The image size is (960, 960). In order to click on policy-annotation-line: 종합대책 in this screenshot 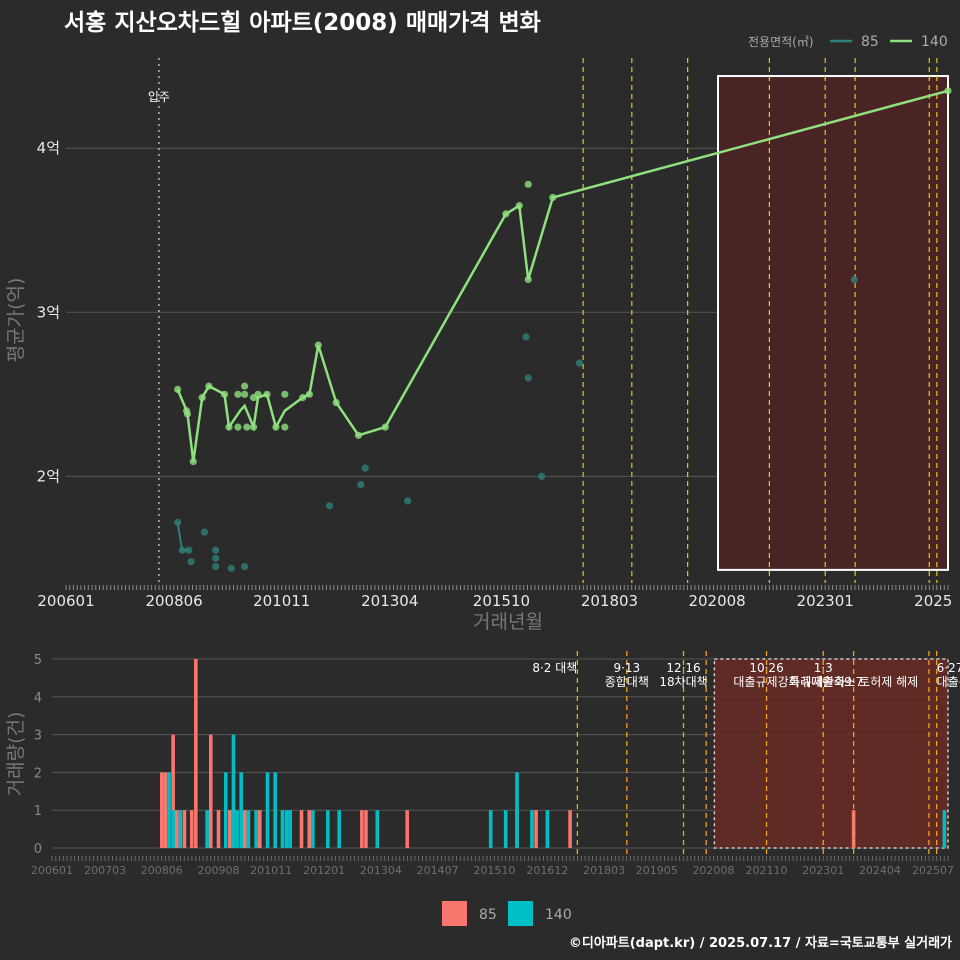, I will do `click(627, 681)`.